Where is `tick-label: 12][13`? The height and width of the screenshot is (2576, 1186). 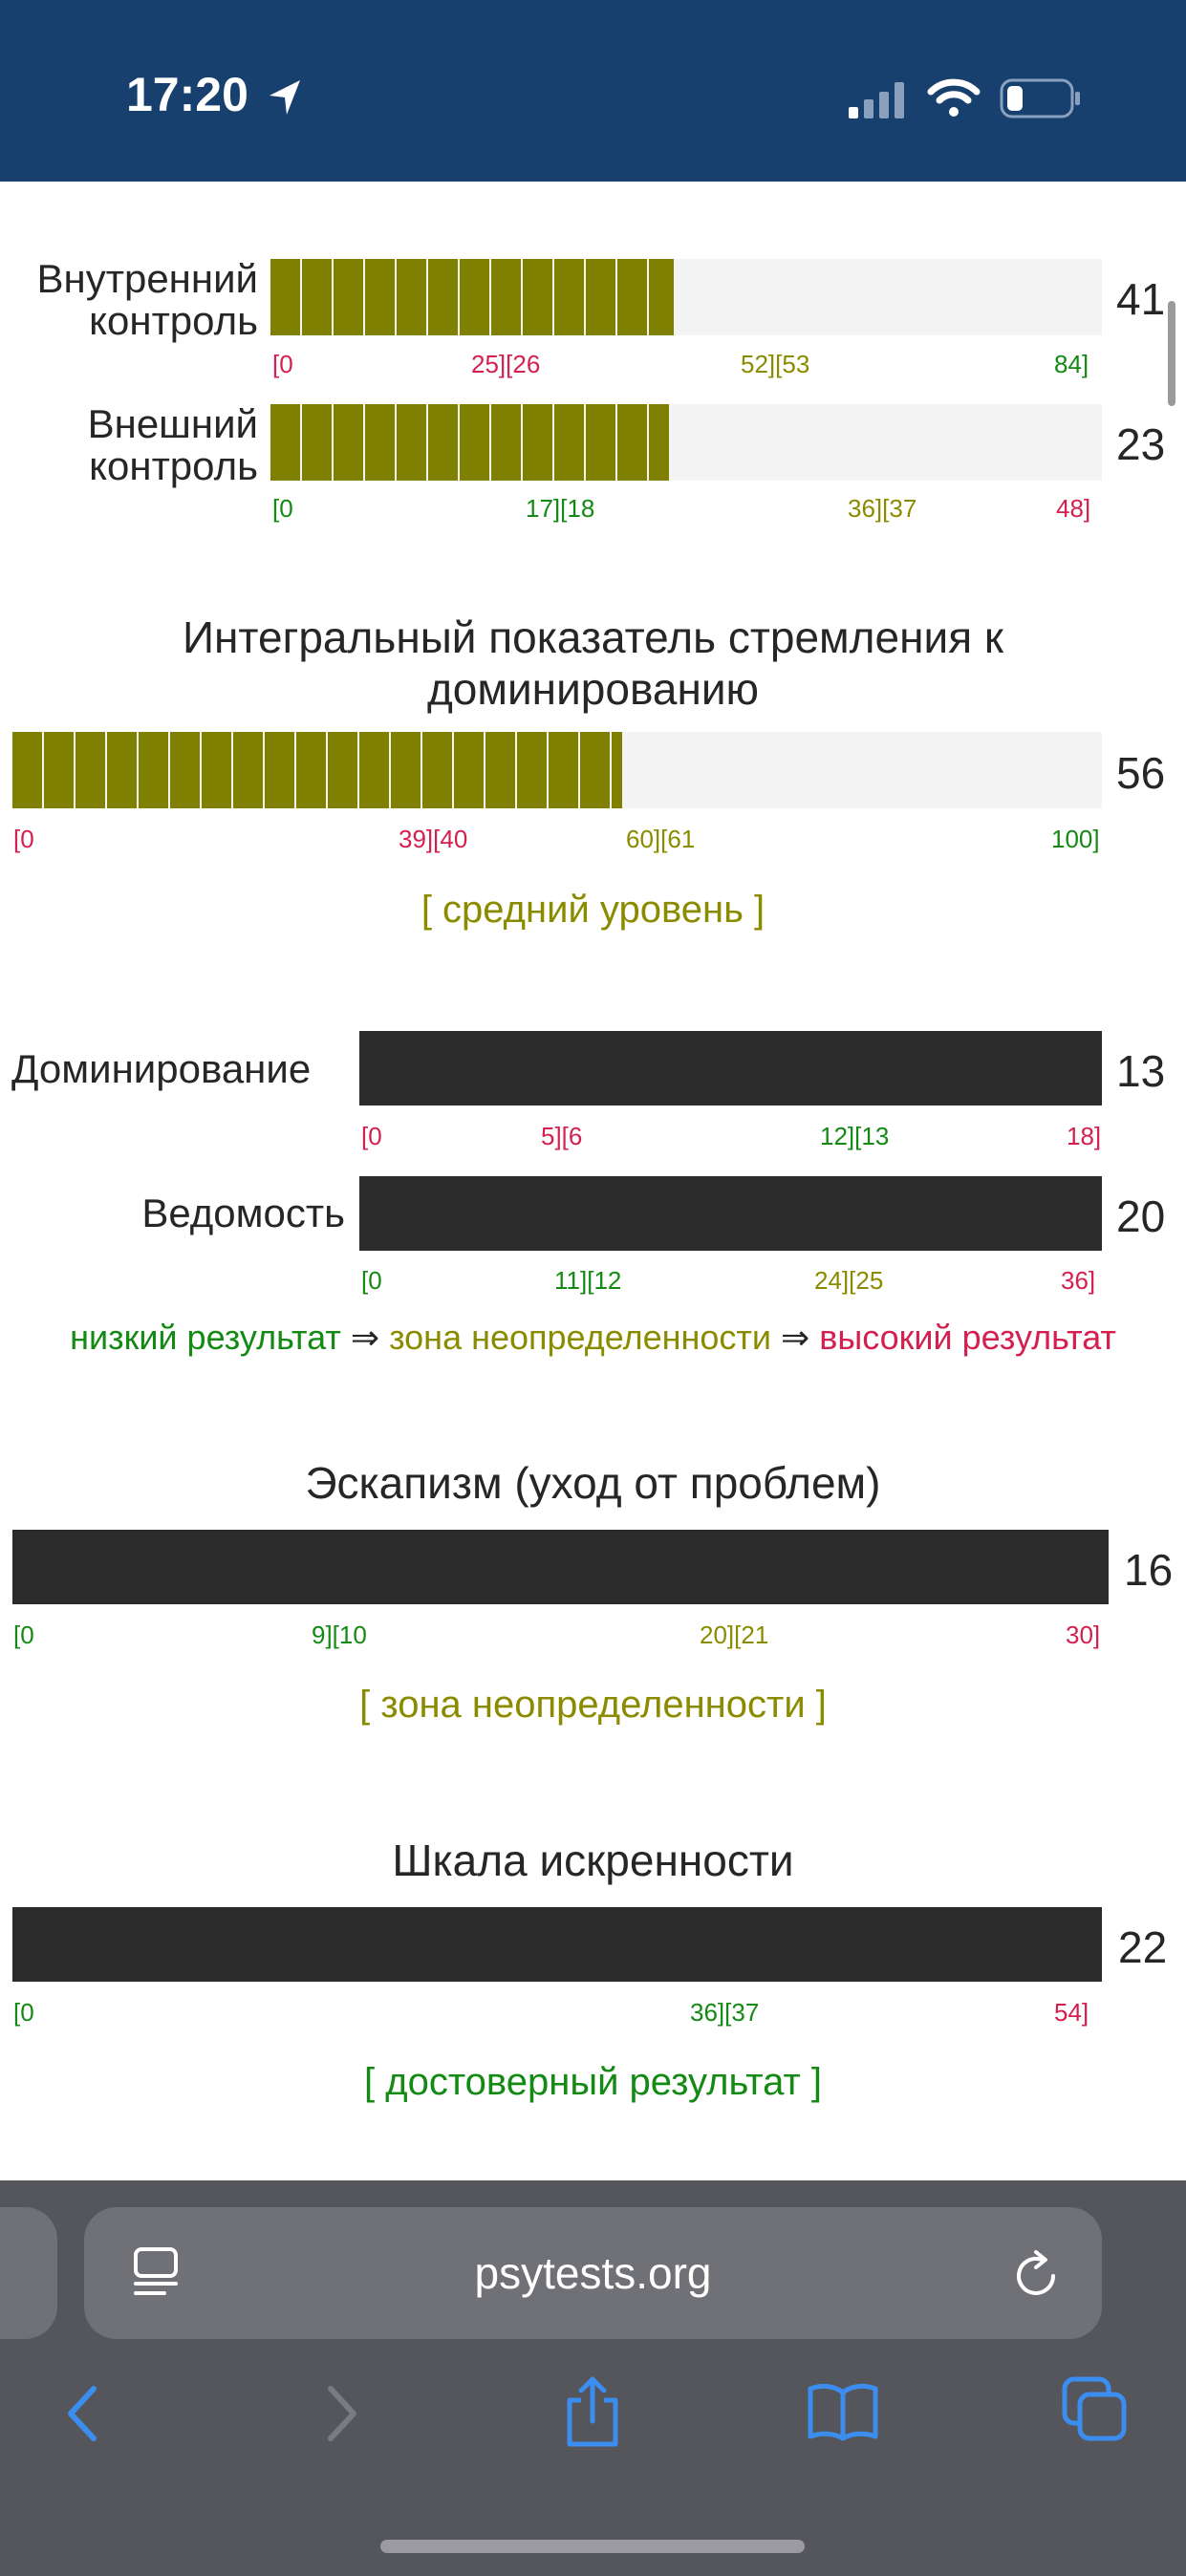 tick-label: 12][13 is located at coordinates (855, 1136).